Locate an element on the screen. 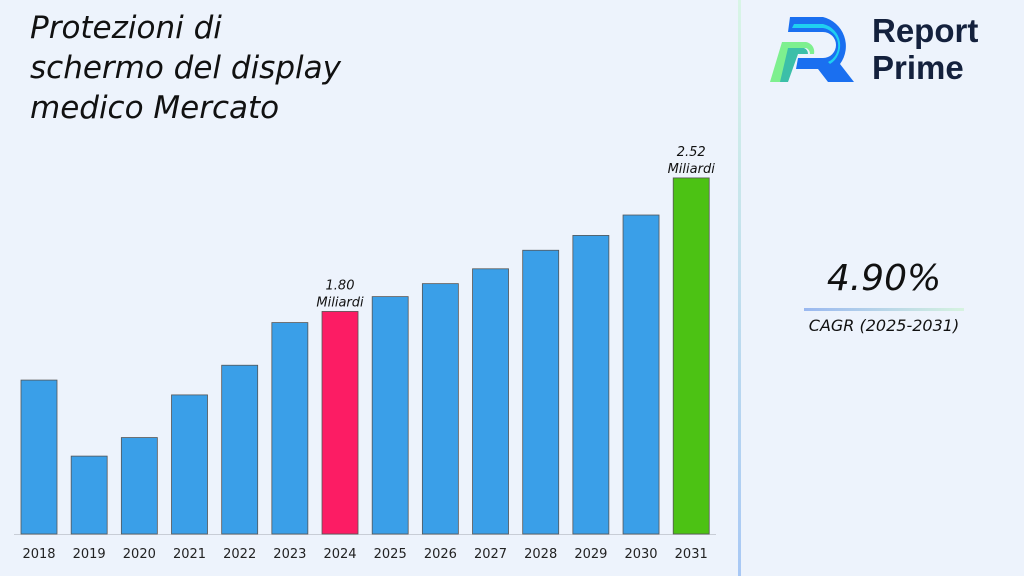 This screenshot has width=1024, height=576. bar-2022 is located at coordinates (240, 449).